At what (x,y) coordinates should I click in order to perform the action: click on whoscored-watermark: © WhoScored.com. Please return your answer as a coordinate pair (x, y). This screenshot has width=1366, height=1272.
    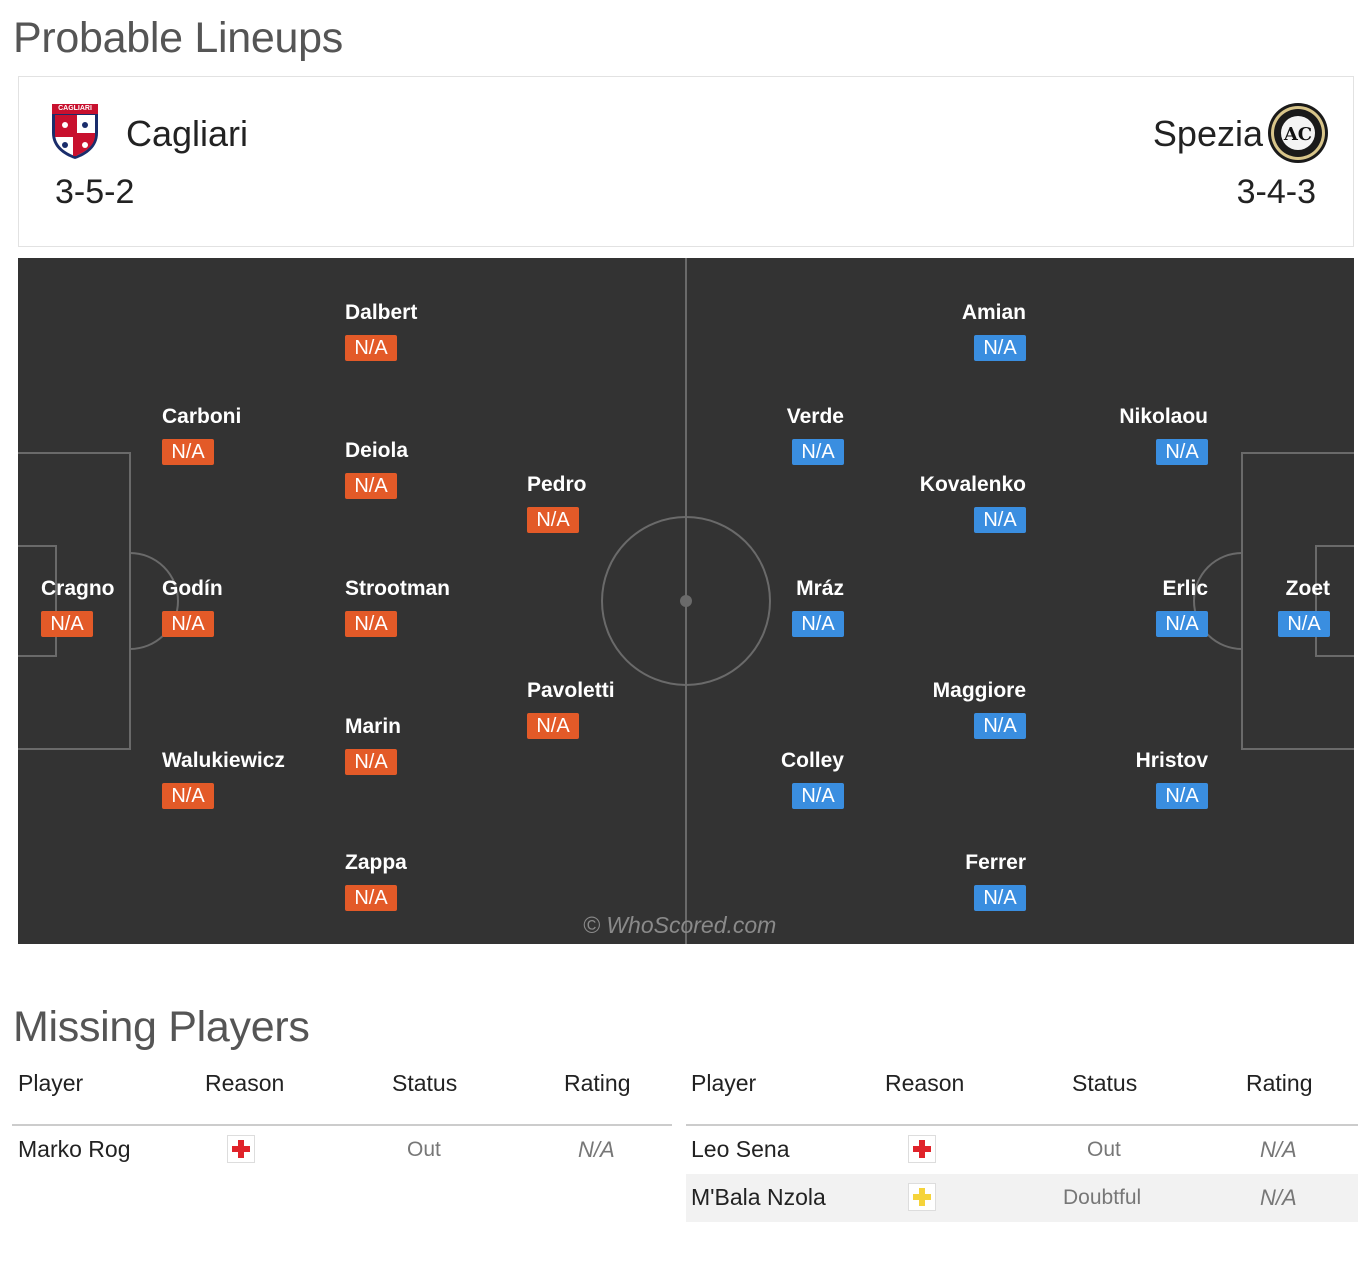
    Looking at the image, I should click on (680, 925).